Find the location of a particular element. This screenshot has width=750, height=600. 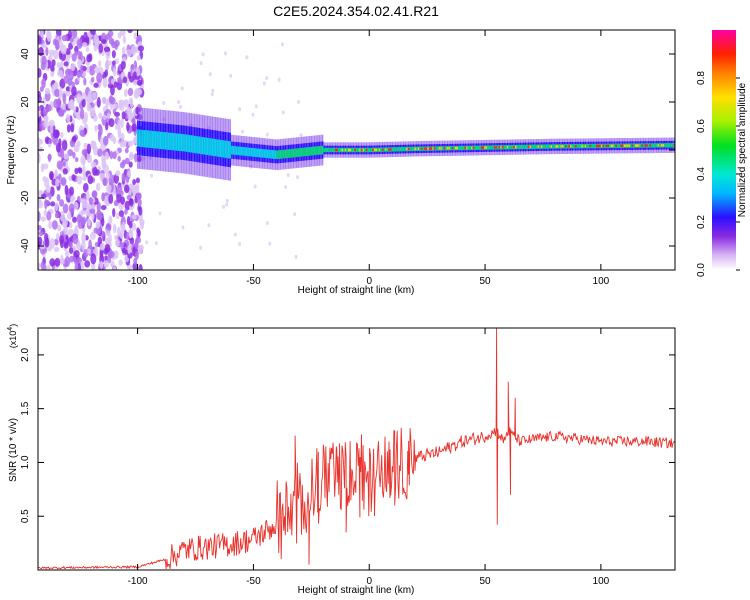

colorbar-tick-label: 0.0 is located at coordinates (701, 270).